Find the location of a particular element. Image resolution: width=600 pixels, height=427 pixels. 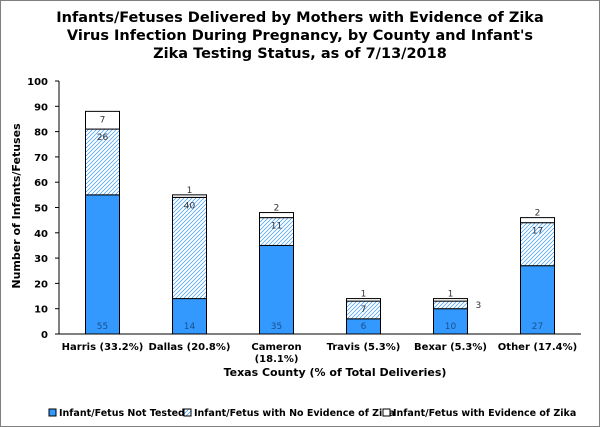

data-label: 55 is located at coordinates (102, 327).